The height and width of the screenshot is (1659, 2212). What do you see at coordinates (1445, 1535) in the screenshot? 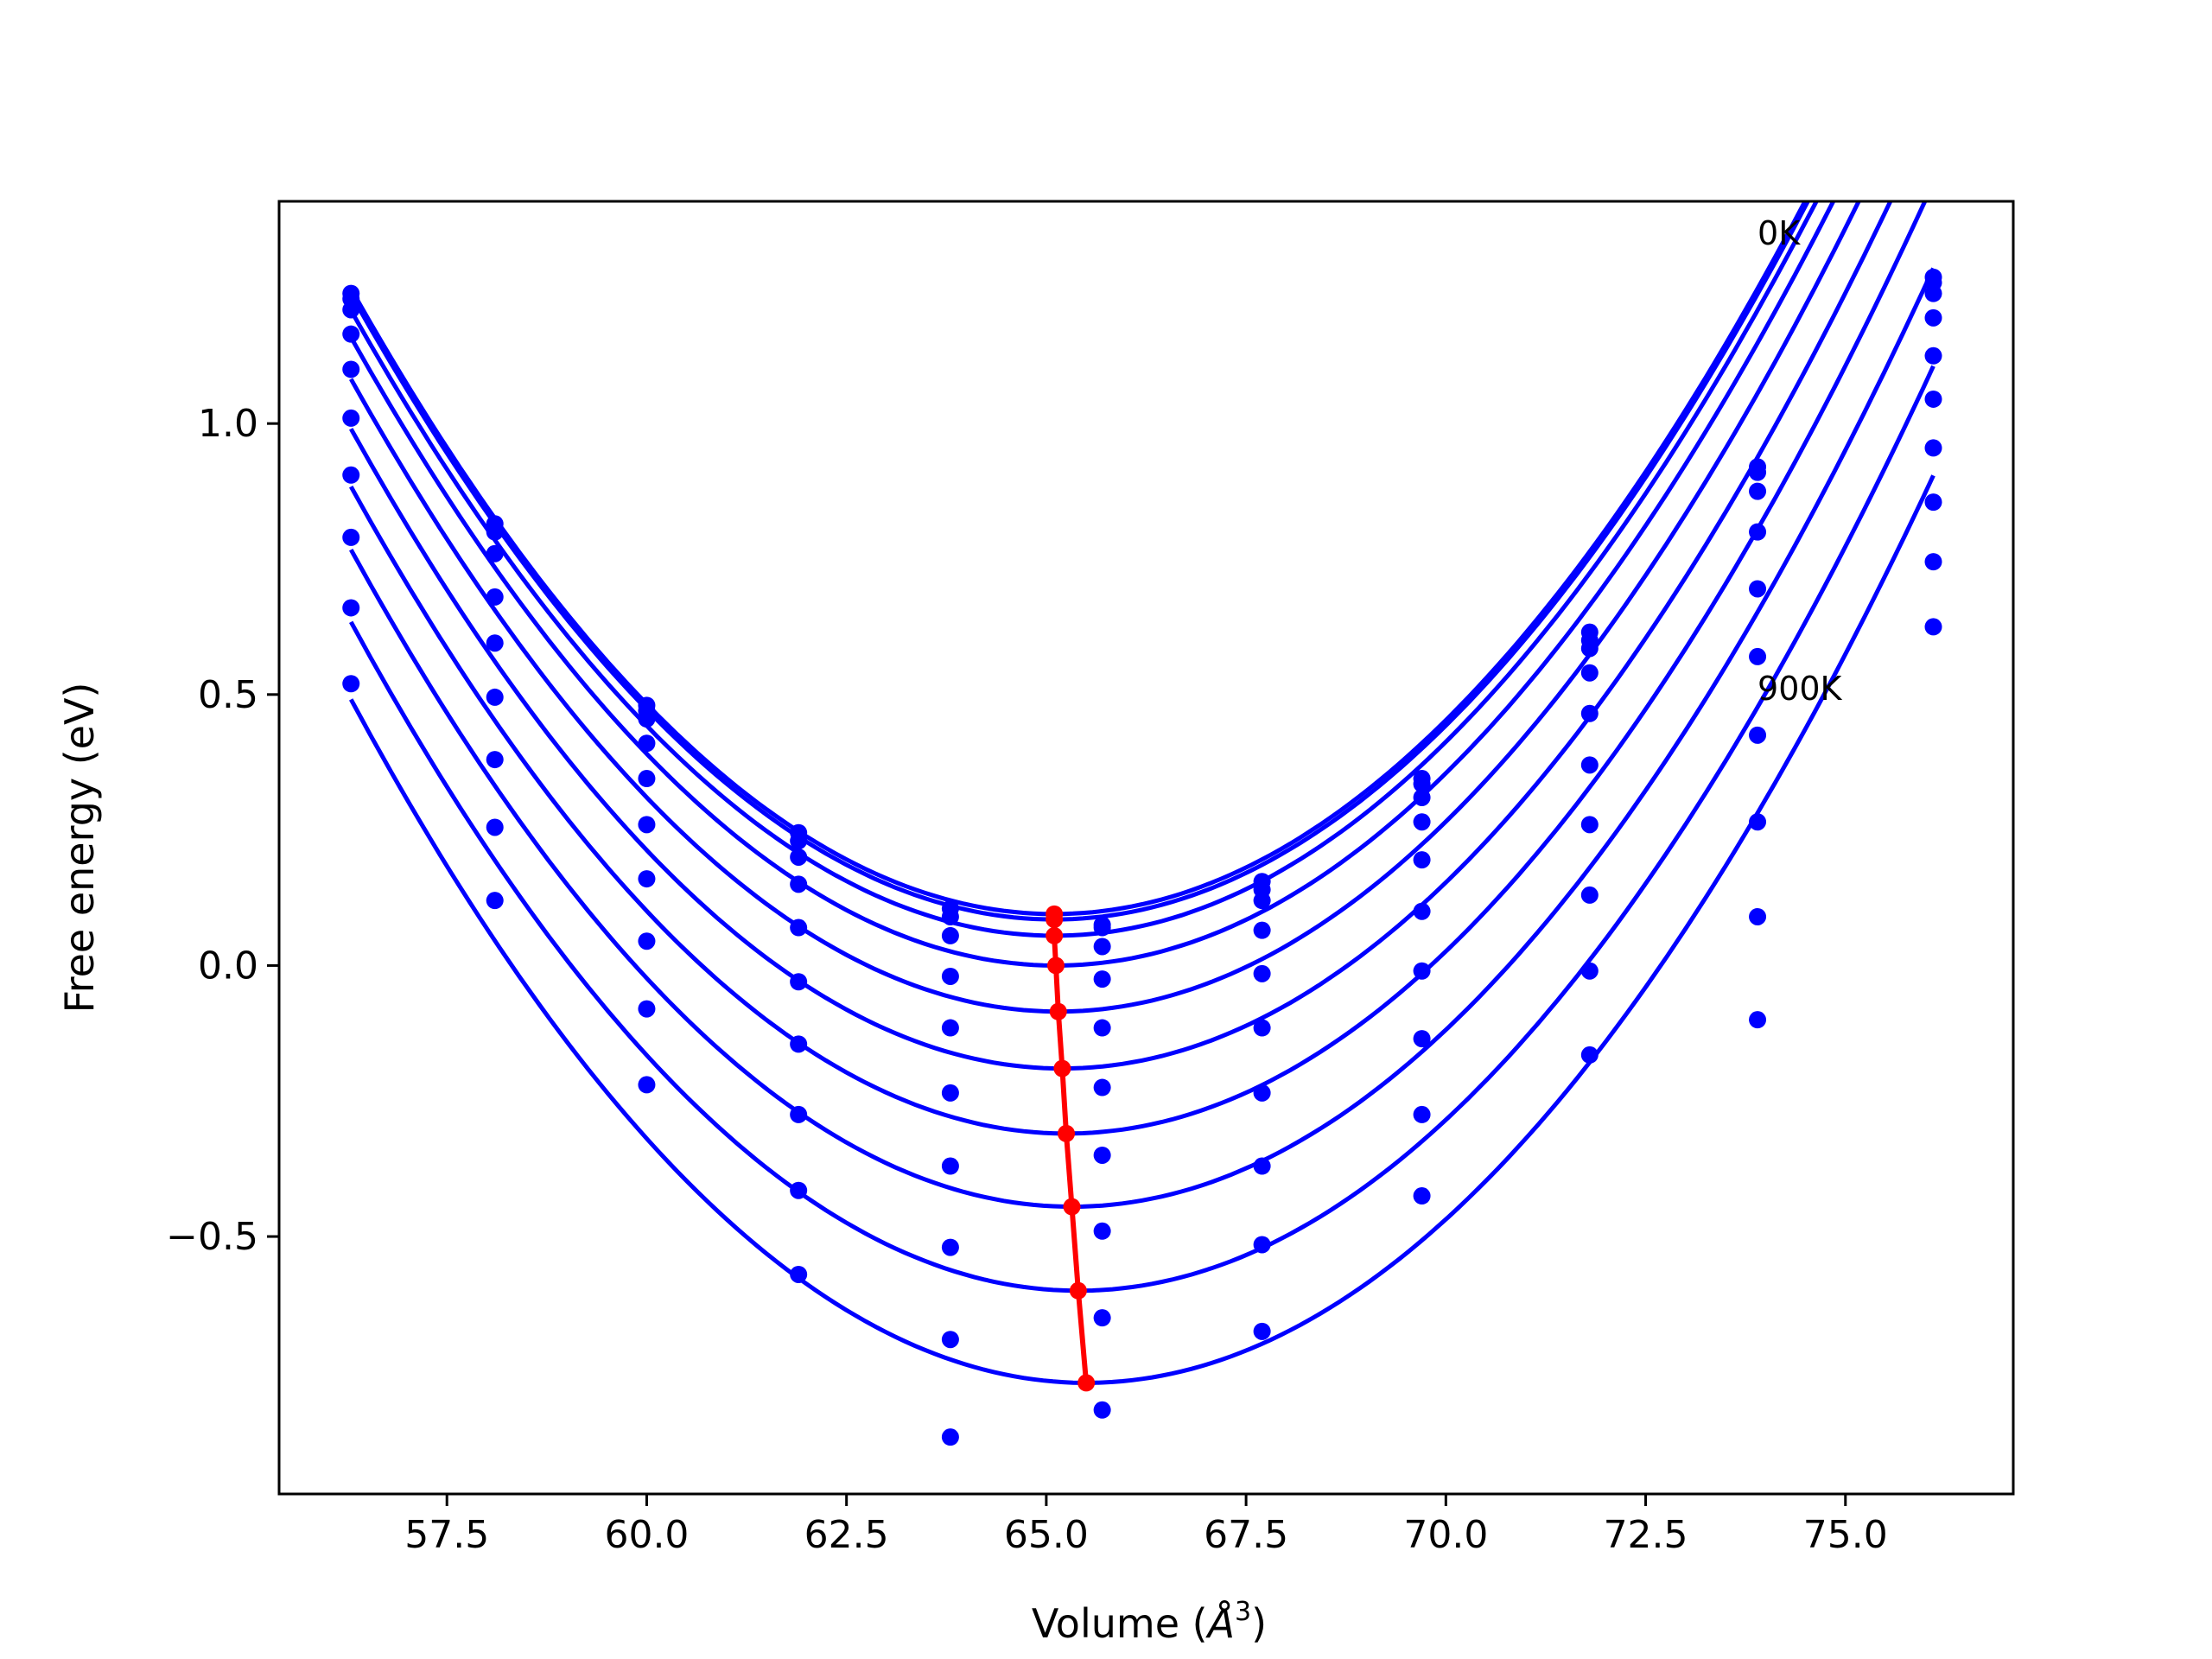
I see `x-tick-label: 70.0` at bounding box center [1445, 1535].